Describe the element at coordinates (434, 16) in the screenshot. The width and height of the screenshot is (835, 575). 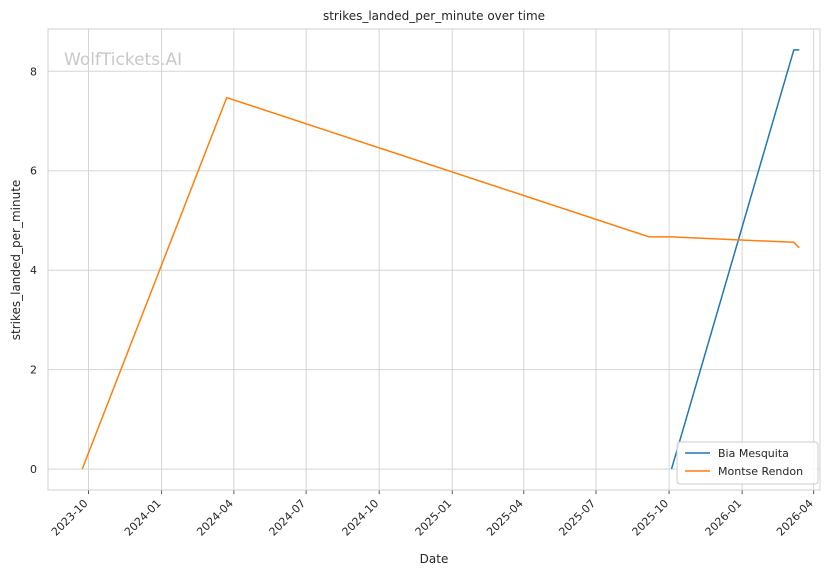
I see `chart-title: strikes_landed_per_minute over time` at that location.